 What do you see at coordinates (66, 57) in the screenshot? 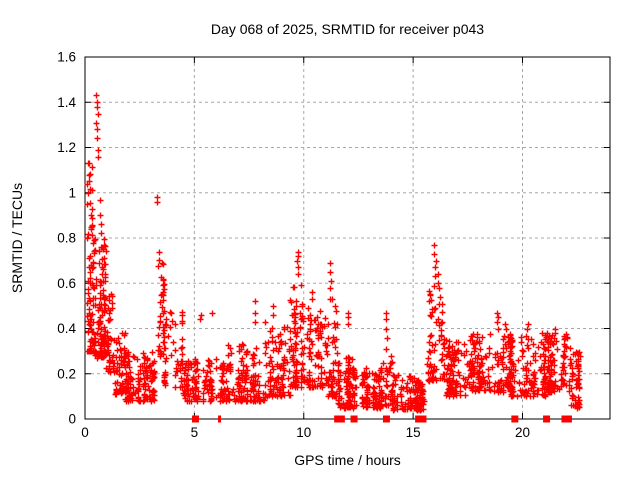
I see `y-tick-label: 1.6` at bounding box center [66, 57].